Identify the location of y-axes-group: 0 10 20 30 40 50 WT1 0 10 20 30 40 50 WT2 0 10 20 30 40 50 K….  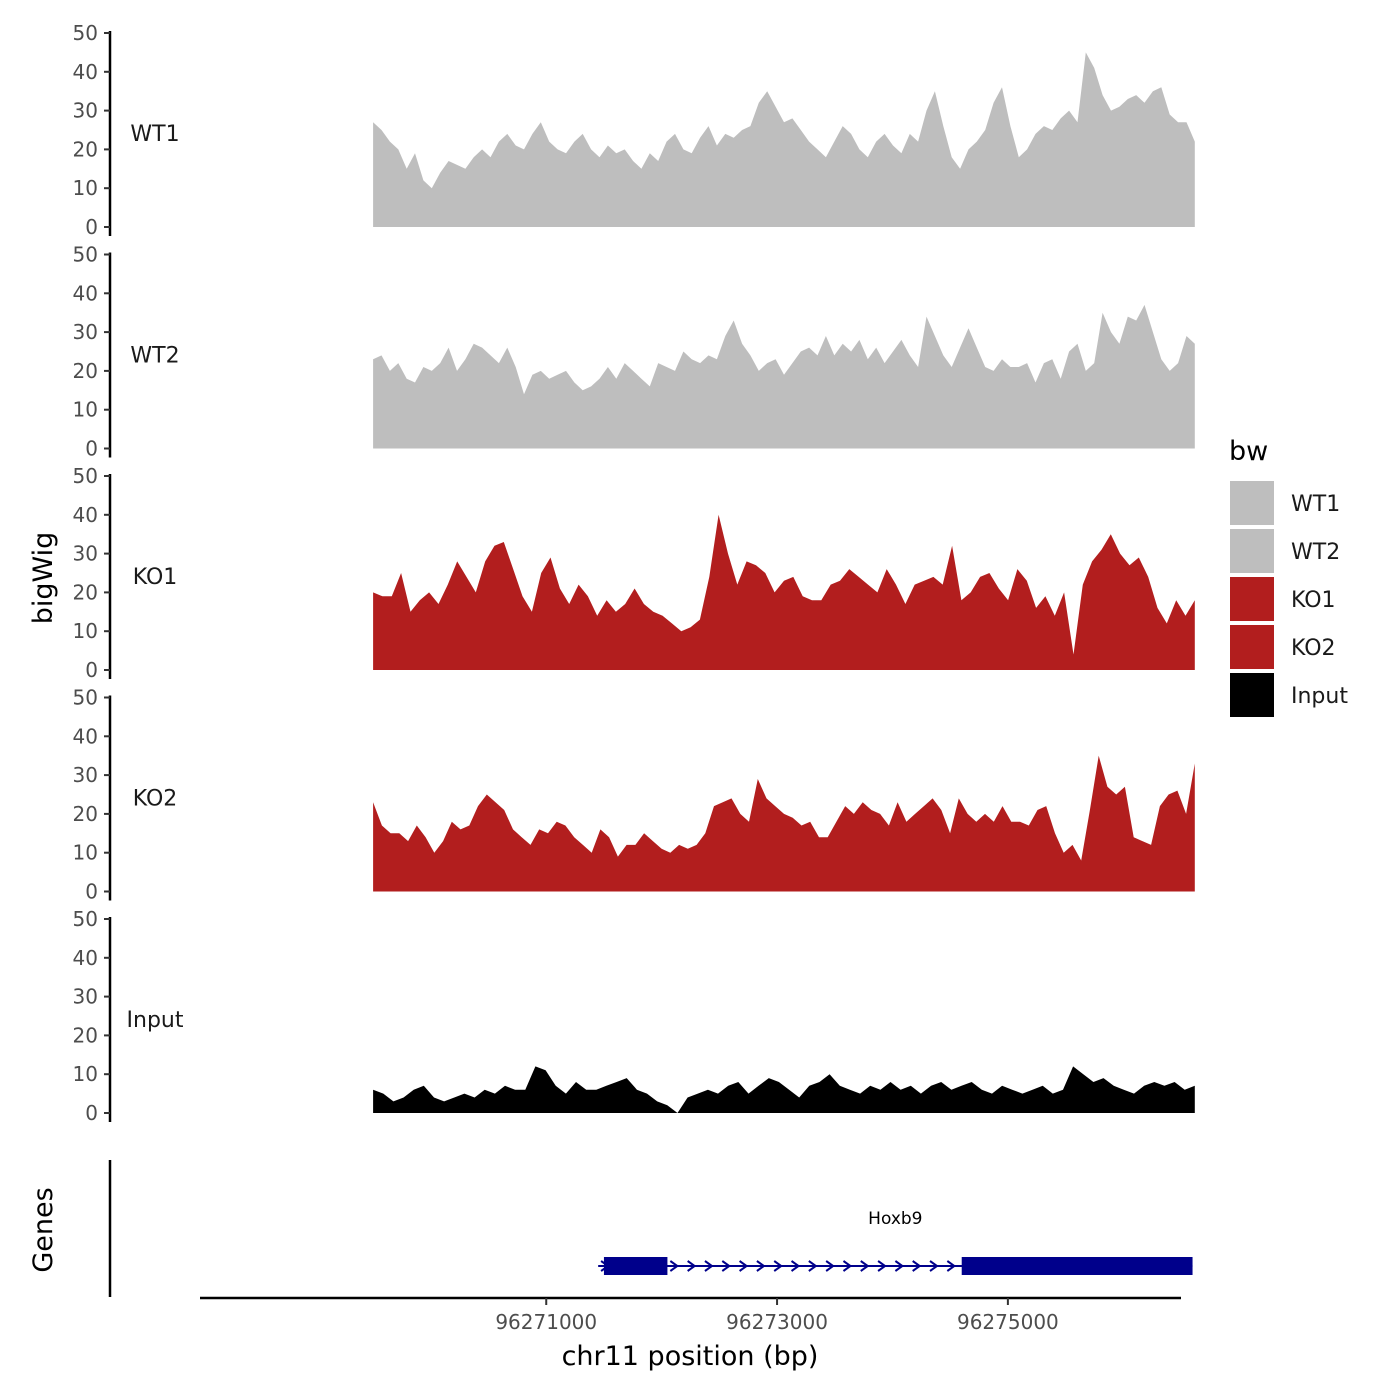
(128, 573).